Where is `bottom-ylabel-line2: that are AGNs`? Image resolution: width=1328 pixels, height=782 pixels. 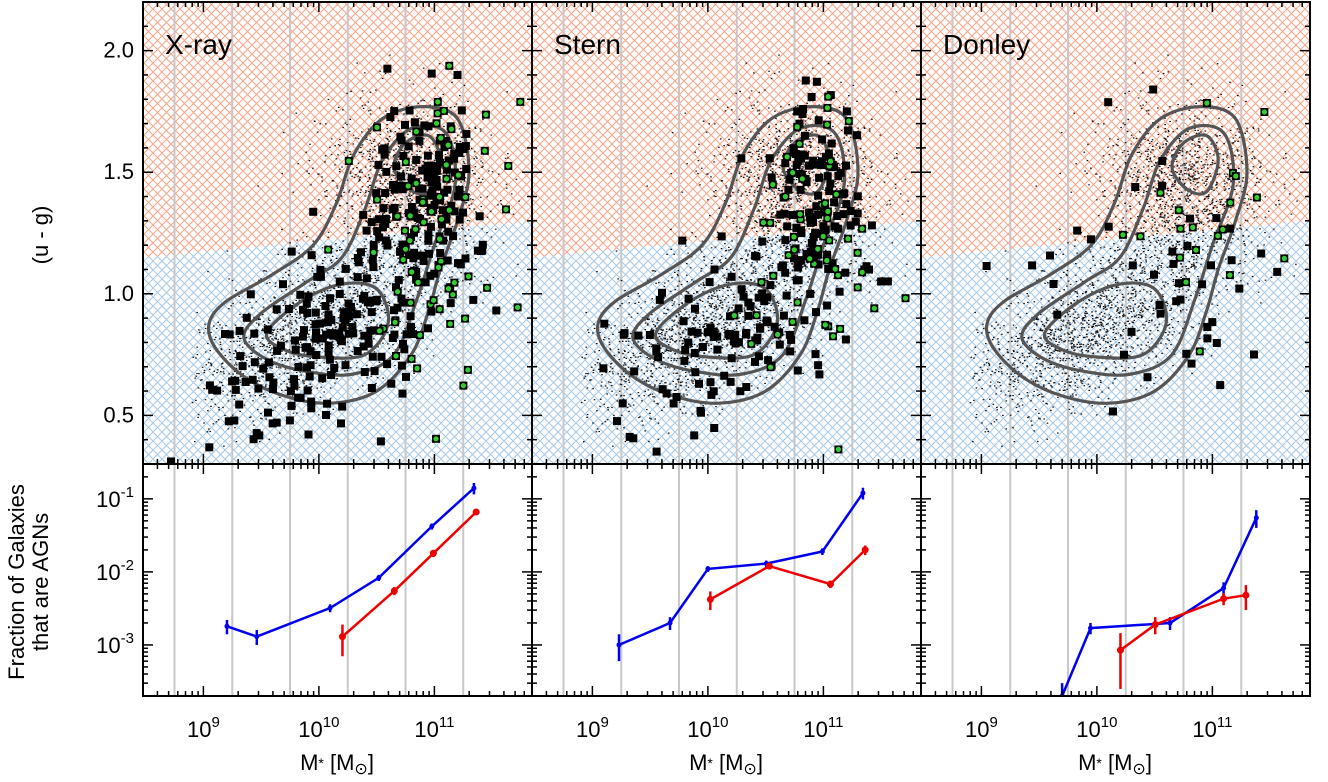 bottom-ylabel-line2: that are AGNs is located at coordinates (40, 582).